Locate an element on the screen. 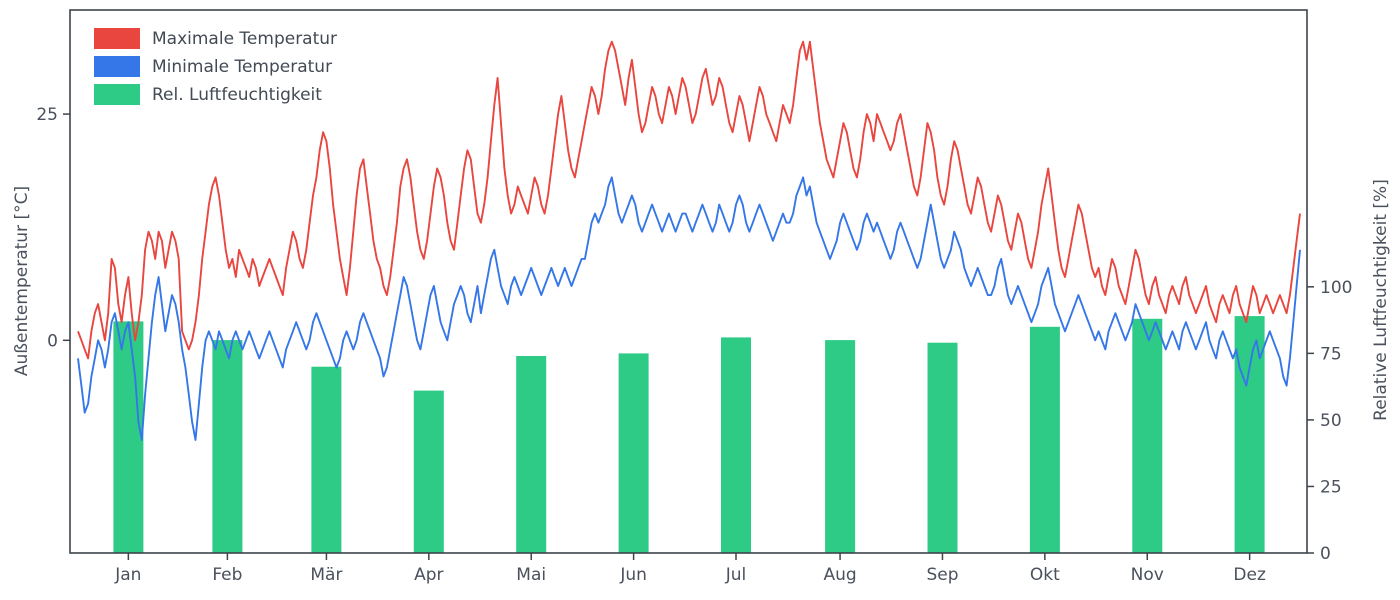  x-tick-label: Mai is located at coordinates (531, 575).